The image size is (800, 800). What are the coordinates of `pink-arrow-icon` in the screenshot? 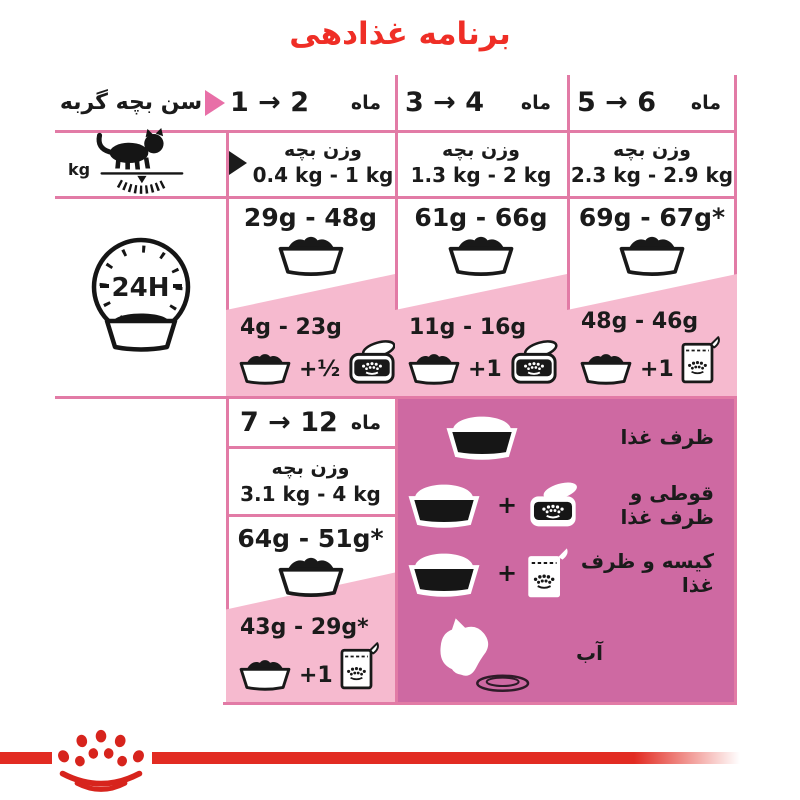 It's located at (215, 102).